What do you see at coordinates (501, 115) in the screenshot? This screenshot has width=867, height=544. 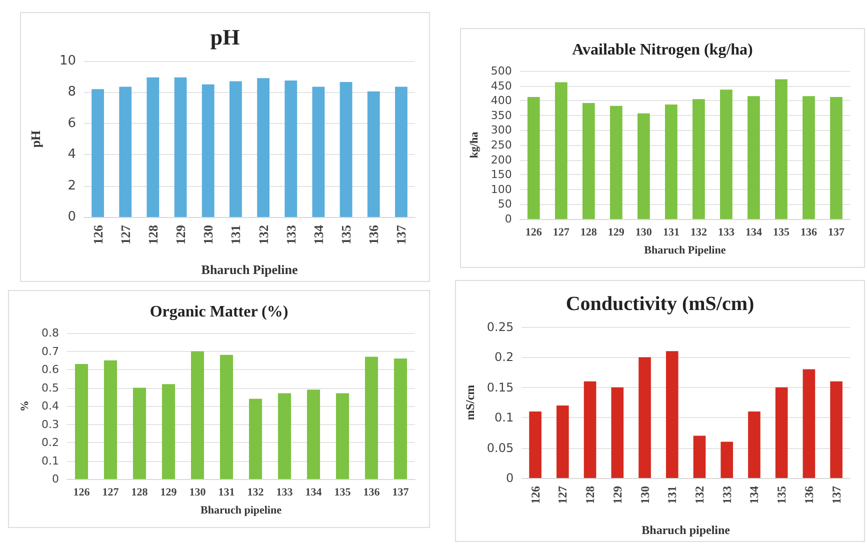 I see `y-tick-label: 350` at bounding box center [501, 115].